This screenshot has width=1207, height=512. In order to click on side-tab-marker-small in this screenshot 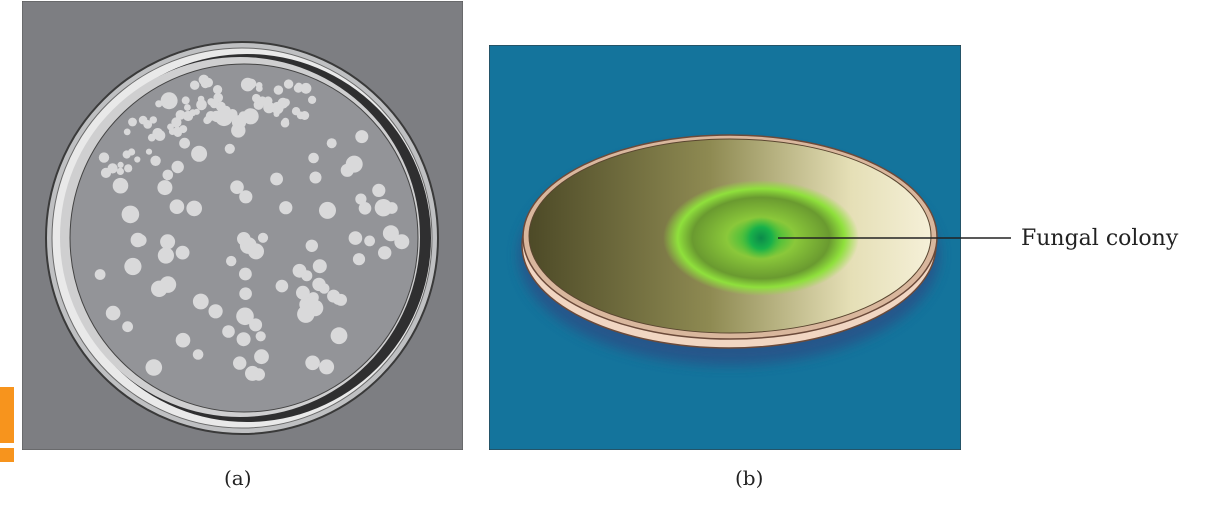, I will do `click(7, 455)`.